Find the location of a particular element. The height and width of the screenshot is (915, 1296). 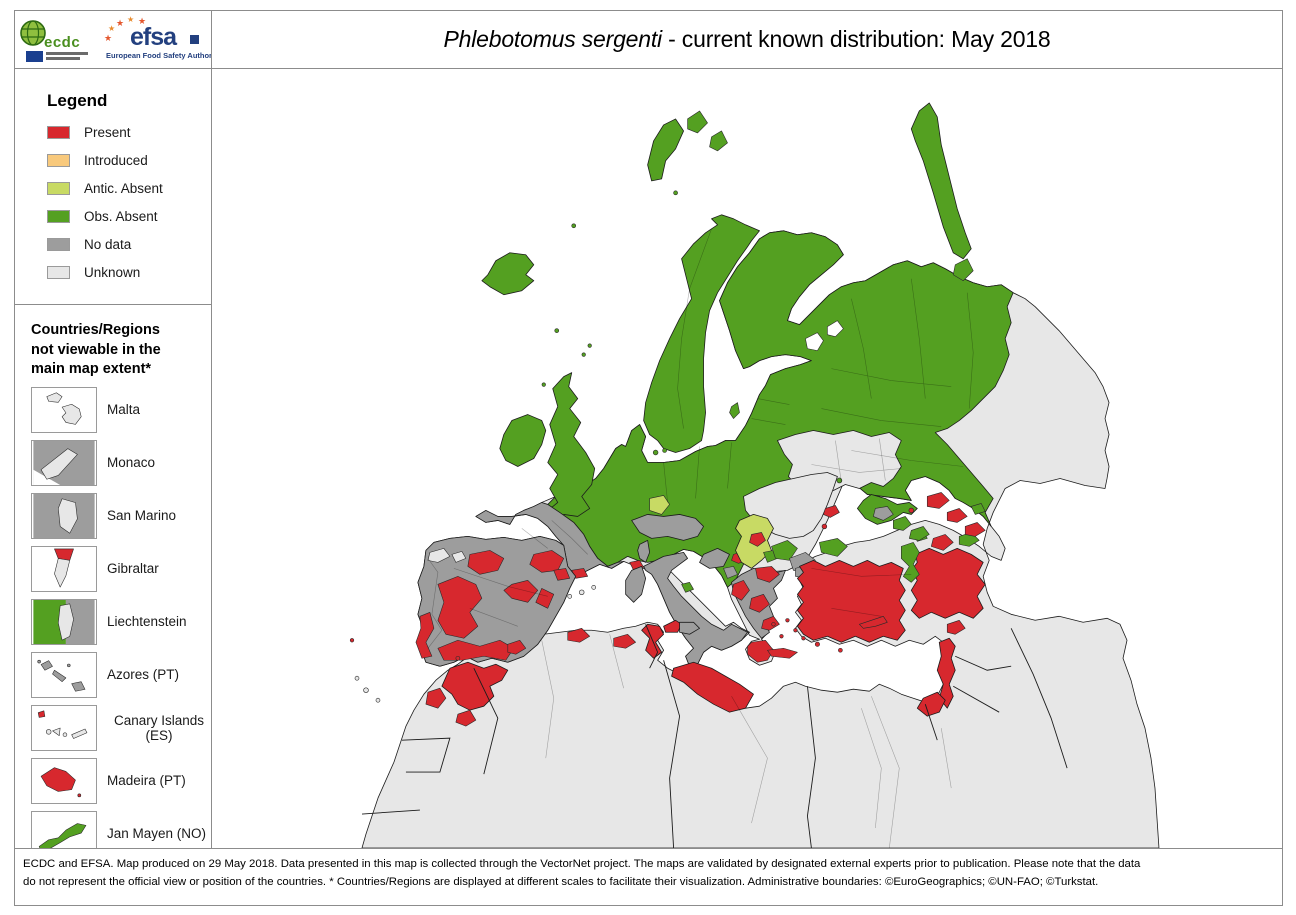

patch-azerbaijan-present is located at coordinates (975, 529).